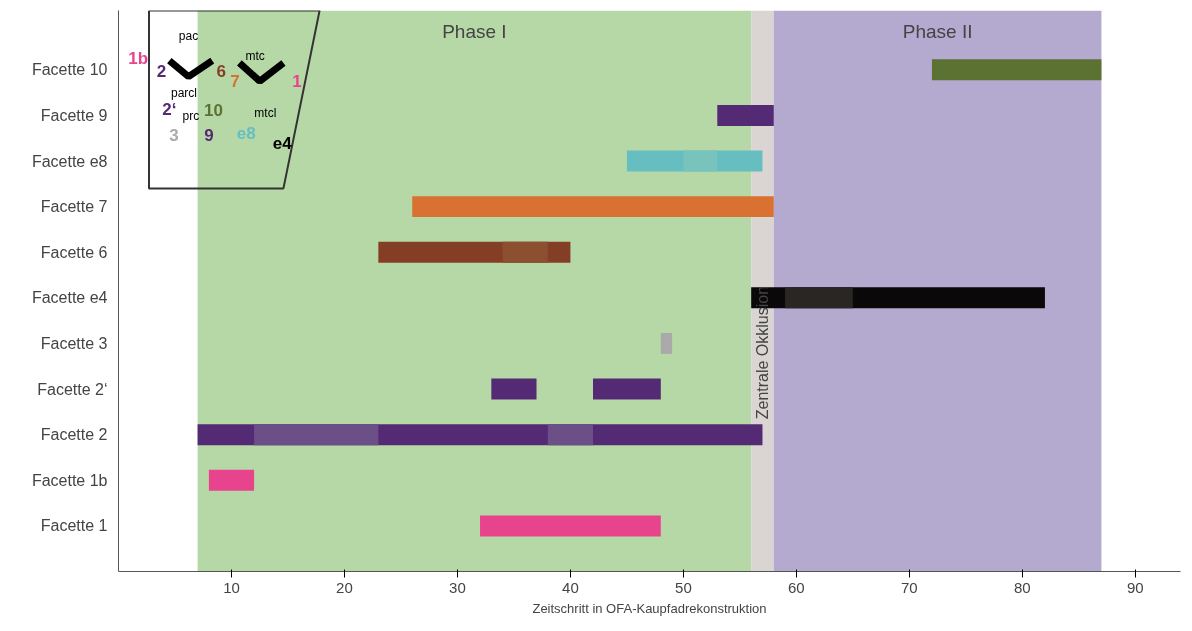  What do you see at coordinates (169, 110) in the screenshot?
I see `annotation: 2‘` at bounding box center [169, 110].